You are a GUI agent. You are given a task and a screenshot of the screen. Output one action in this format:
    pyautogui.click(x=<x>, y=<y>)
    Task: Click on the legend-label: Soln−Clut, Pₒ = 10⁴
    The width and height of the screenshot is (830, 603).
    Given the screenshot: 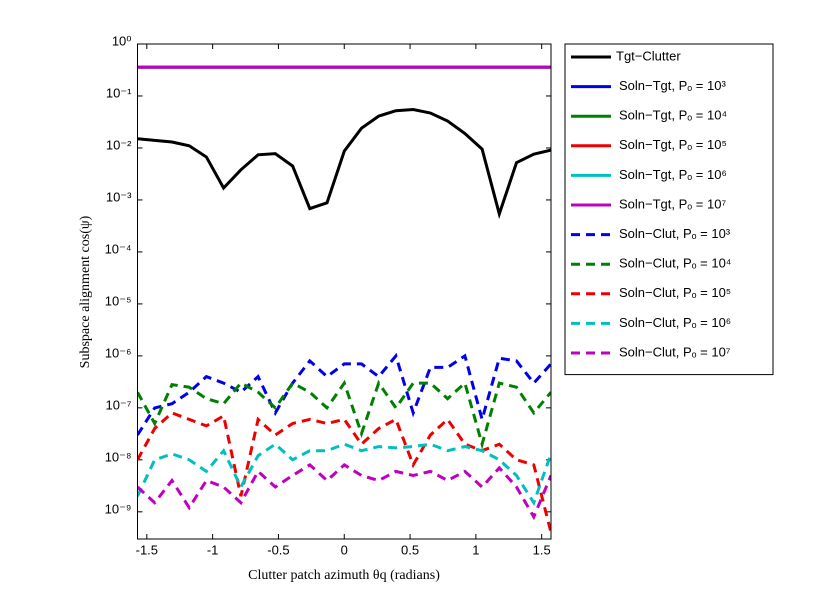 What is the action you would take?
    pyautogui.click(x=675, y=263)
    